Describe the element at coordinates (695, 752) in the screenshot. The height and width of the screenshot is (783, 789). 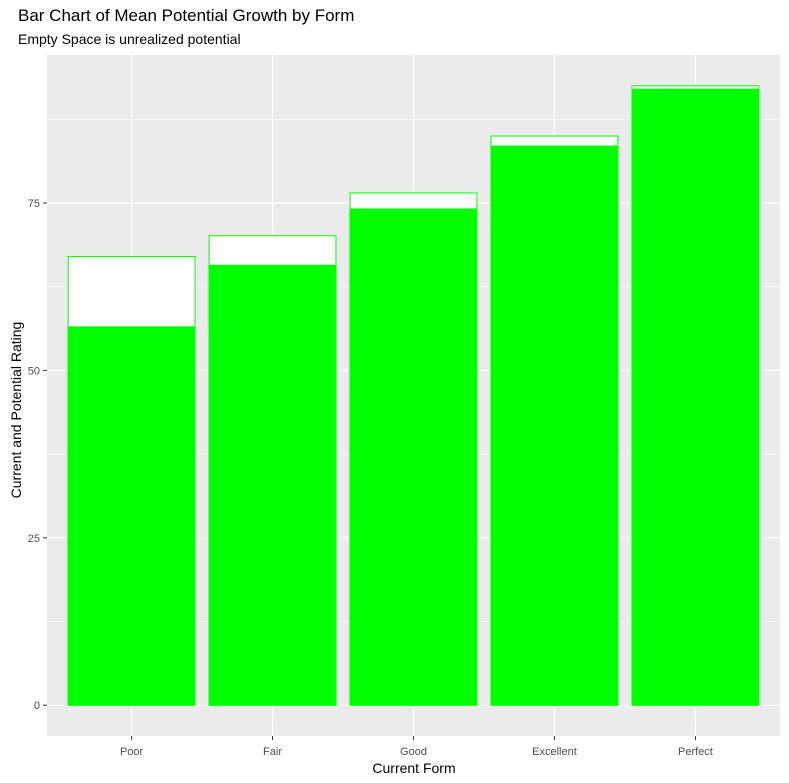
I see `x-tick-label: Perfect` at that location.